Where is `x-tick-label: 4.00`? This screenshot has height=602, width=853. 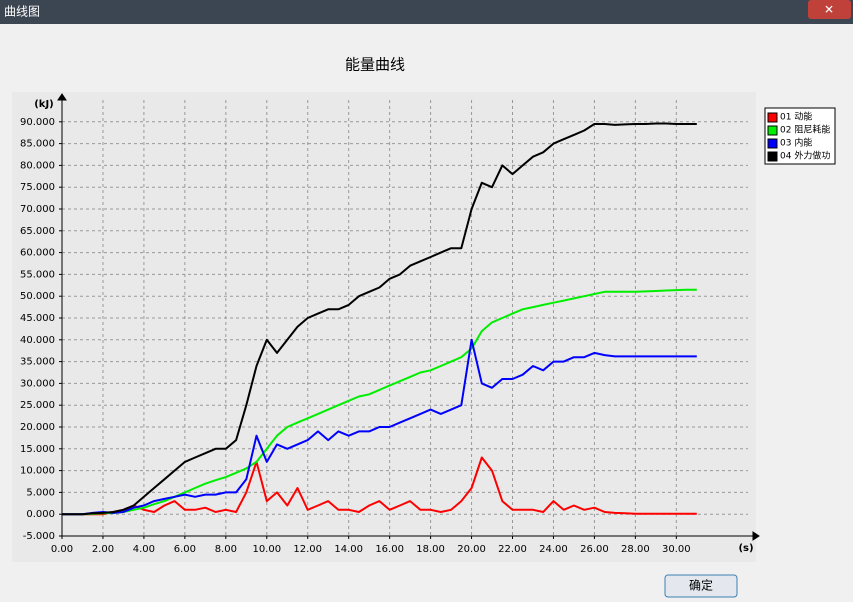
x-tick-label: 4.00 is located at coordinates (144, 549).